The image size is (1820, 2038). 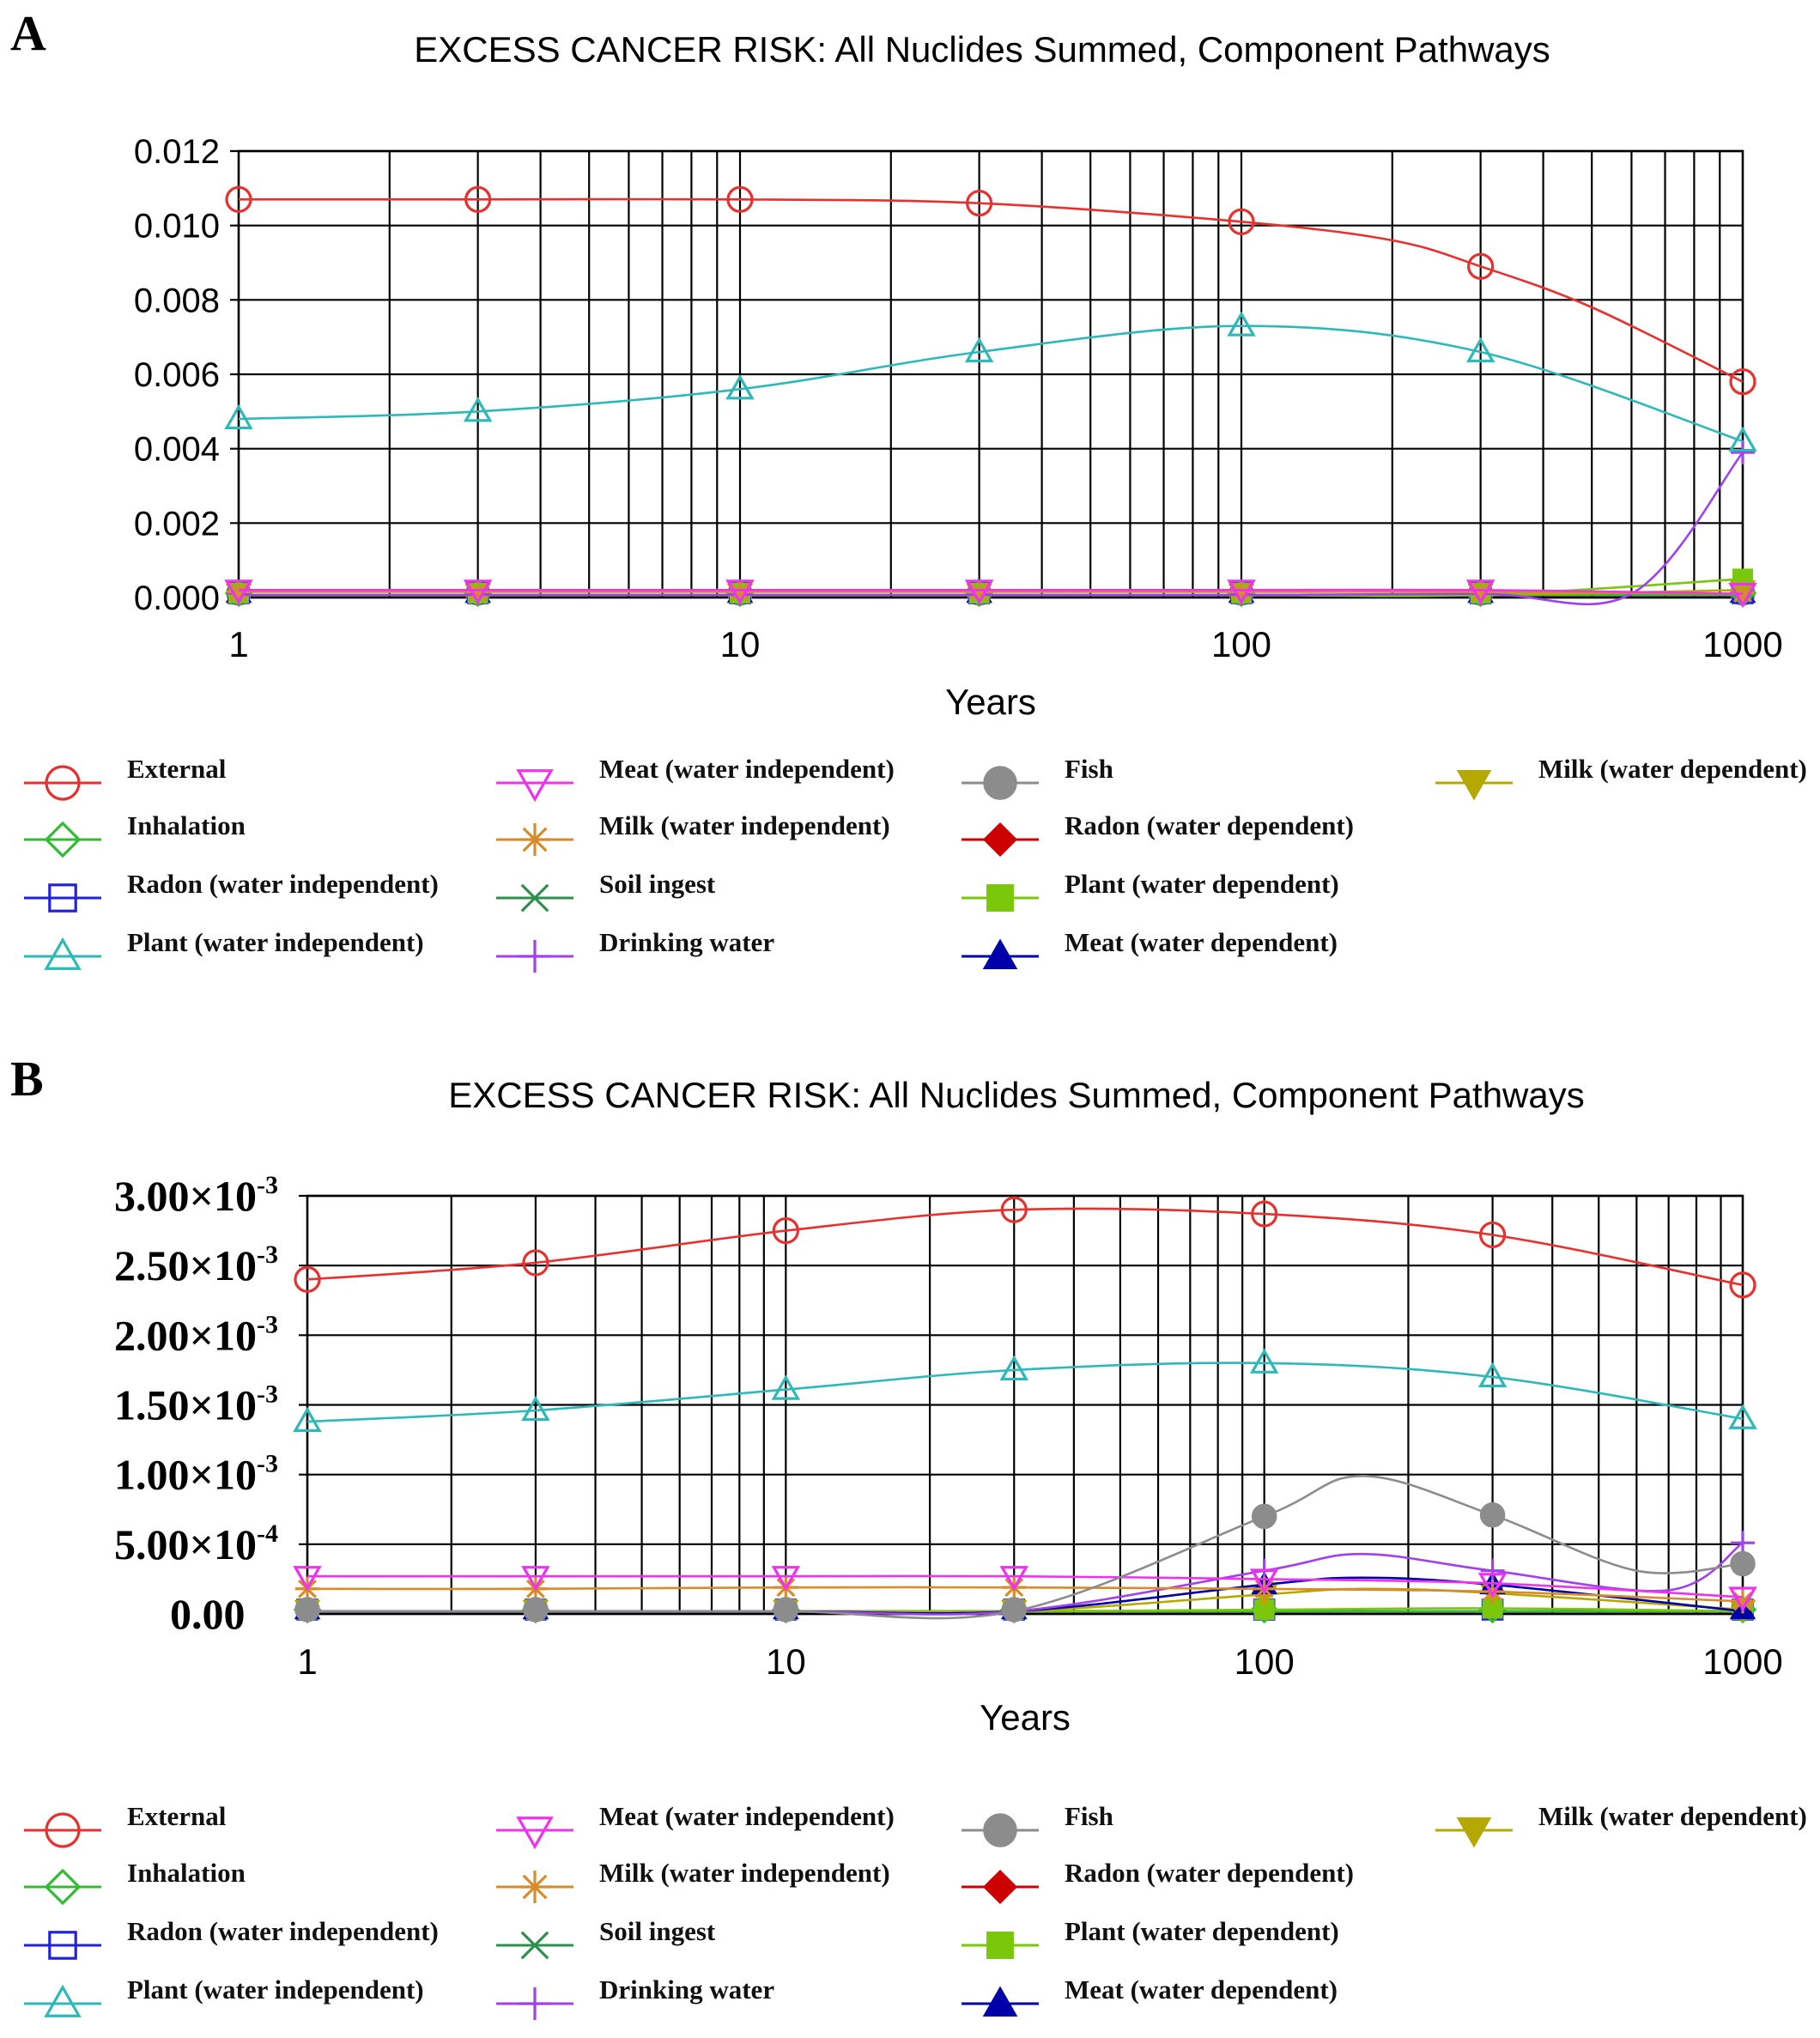 I want to click on series-line-external, so click(x=991, y=290).